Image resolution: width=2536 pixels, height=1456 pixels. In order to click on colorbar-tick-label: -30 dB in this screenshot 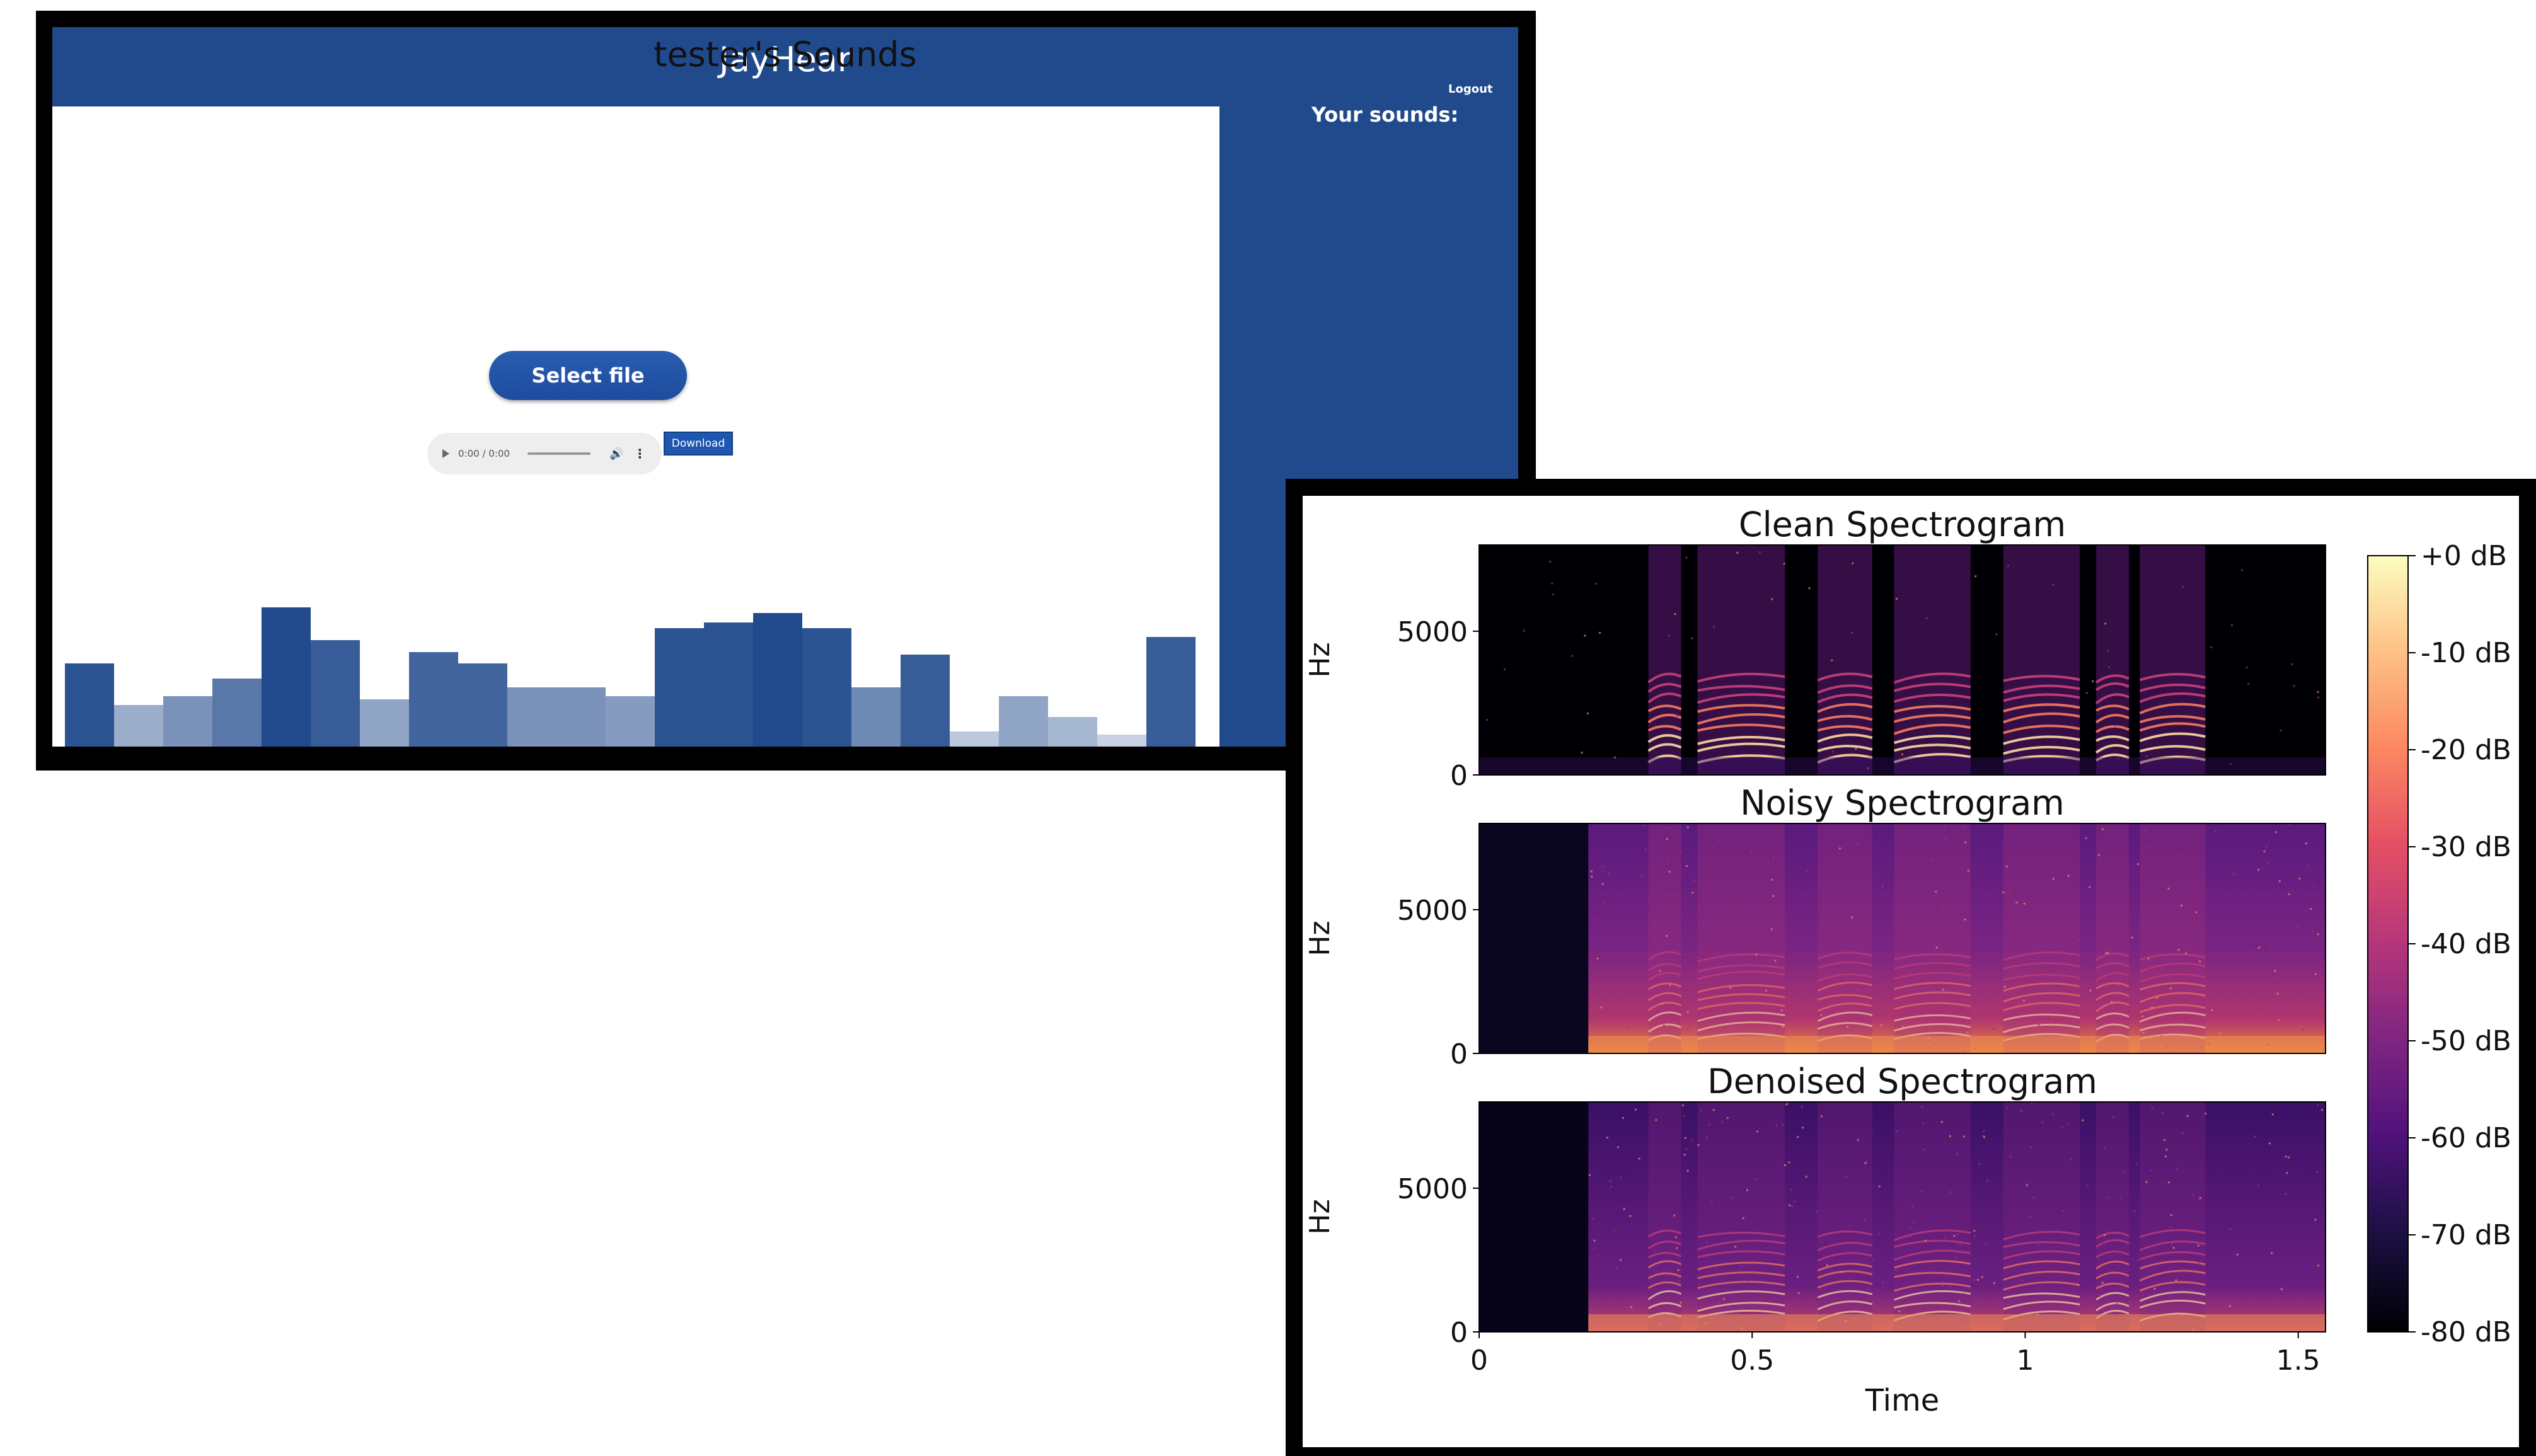, I will do `click(2466, 847)`.